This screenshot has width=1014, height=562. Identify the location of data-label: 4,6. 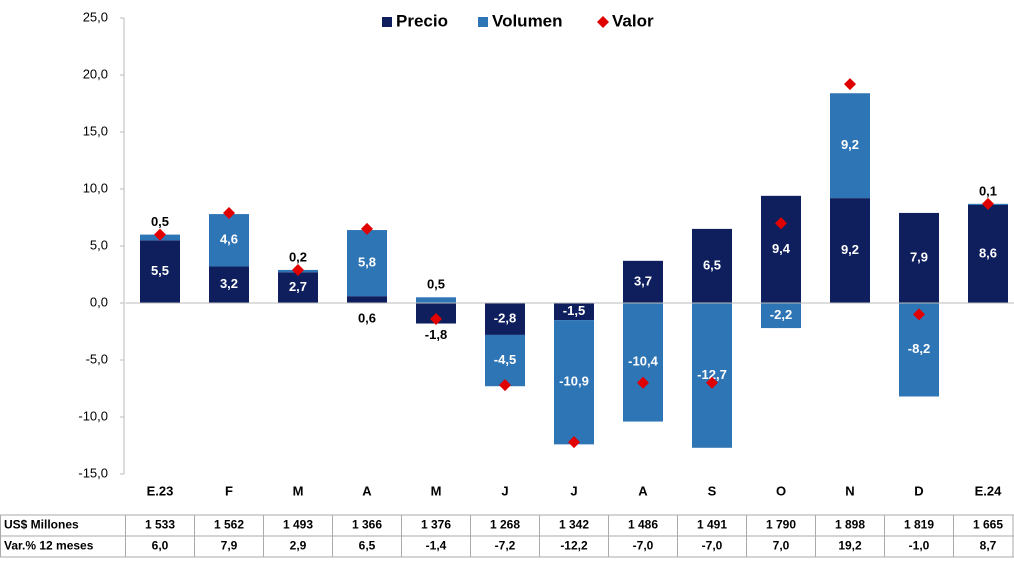
(229, 239).